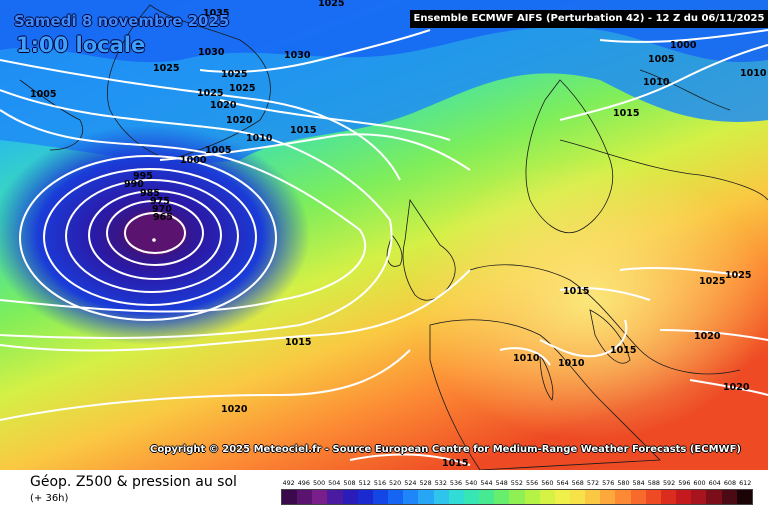  What do you see at coordinates (456, 483) in the screenshot?
I see `scale-tick-label: 536` at bounding box center [456, 483].